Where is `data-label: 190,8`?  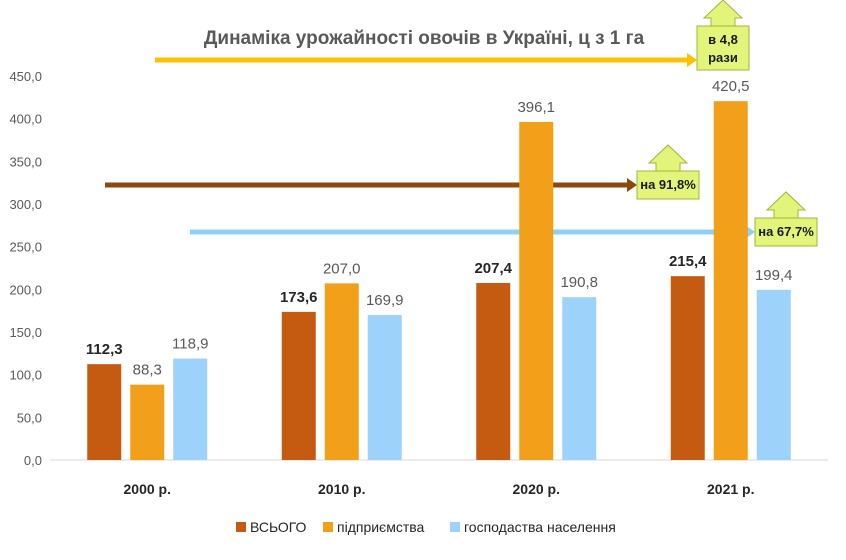 data-label: 190,8 is located at coordinates (579, 282).